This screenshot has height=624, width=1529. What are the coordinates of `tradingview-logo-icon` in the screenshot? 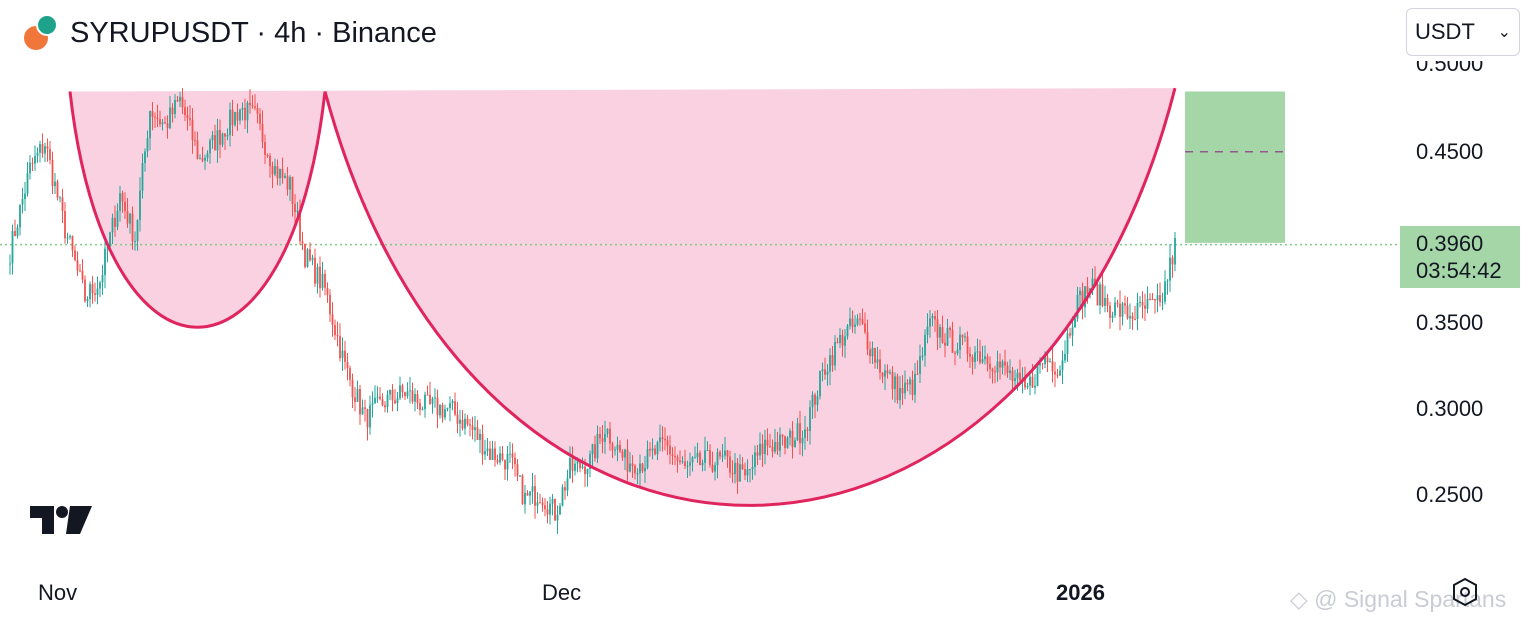 It's located at (61, 520).